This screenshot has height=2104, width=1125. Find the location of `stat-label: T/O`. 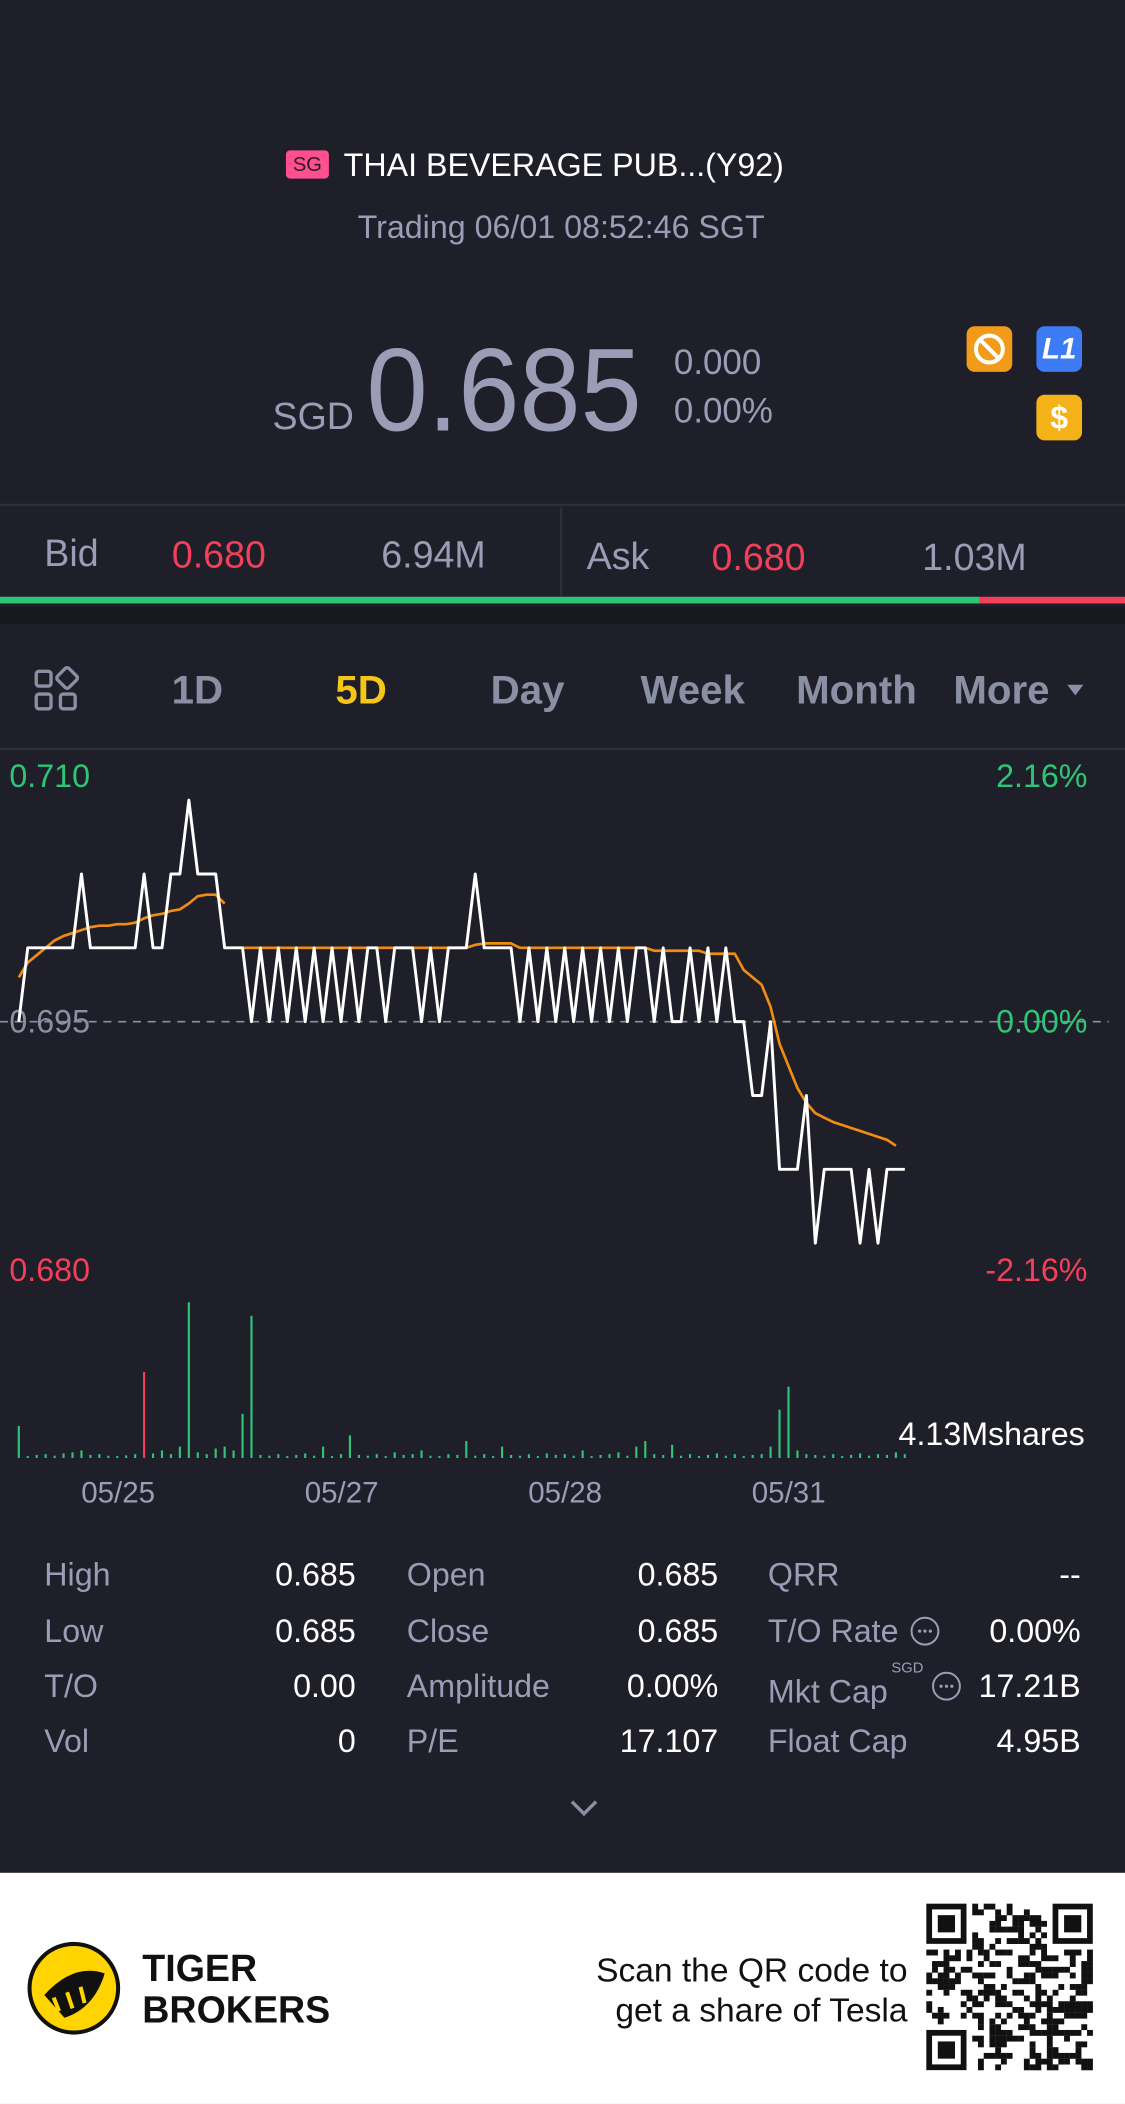

stat-label: T/O is located at coordinates (71, 1686).